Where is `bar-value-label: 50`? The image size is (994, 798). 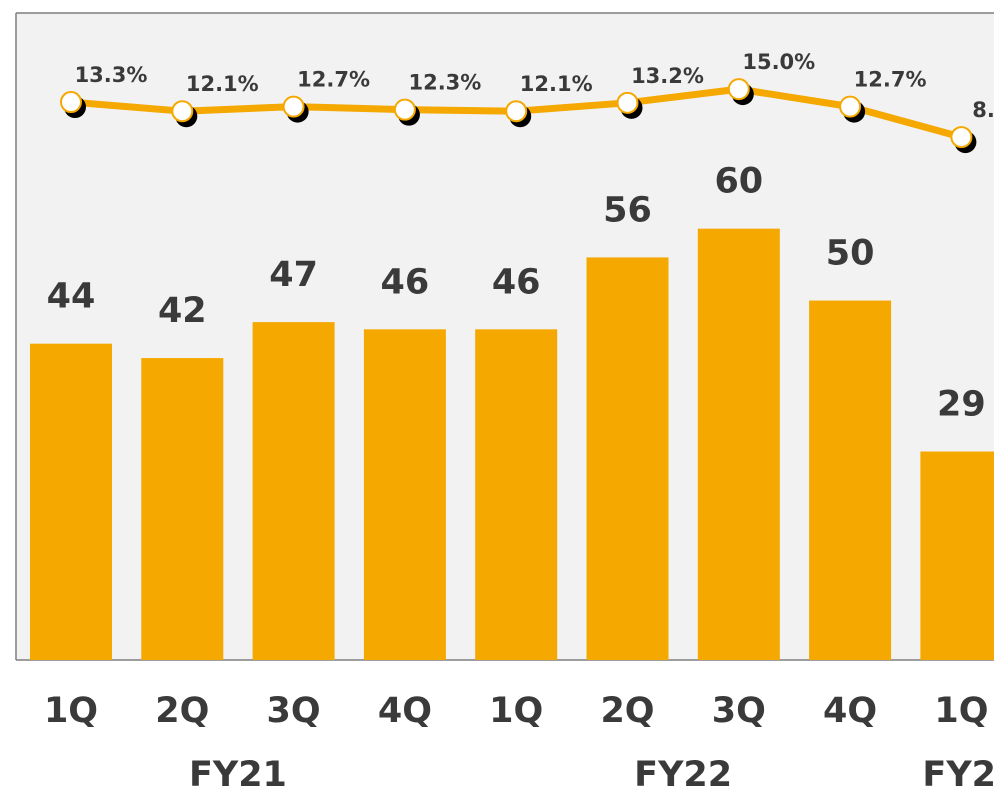 bar-value-label: 50 is located at coordinates (850, 254).